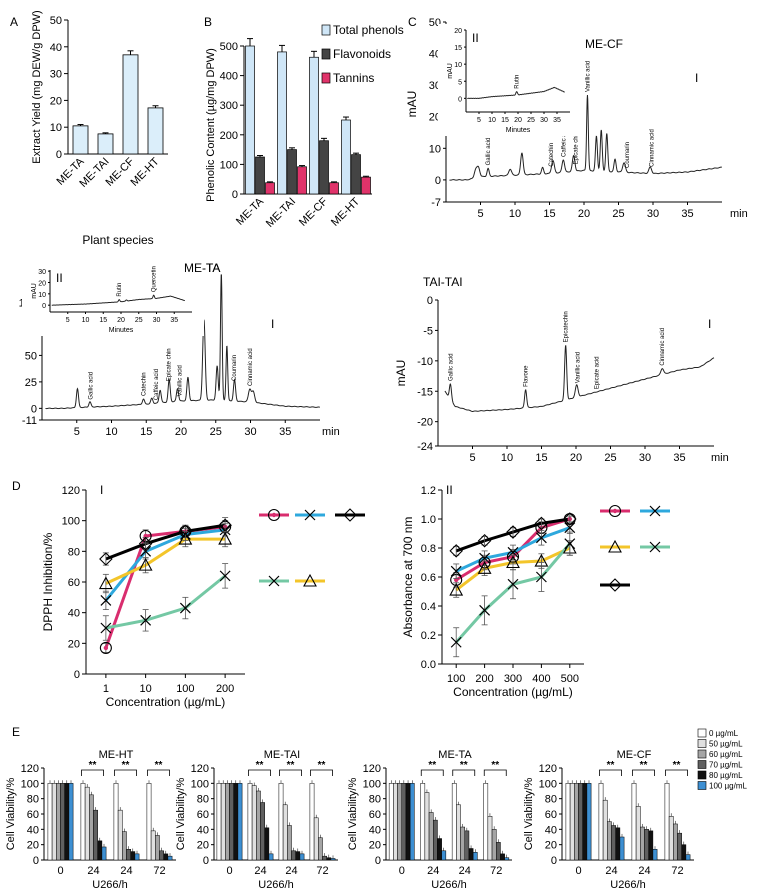 This screenshot has height=894, width=768. What do you see at coordinates (74, 583) in the screenshot?
I see `y-tick-label: 60` at bounding box center [74, 583].